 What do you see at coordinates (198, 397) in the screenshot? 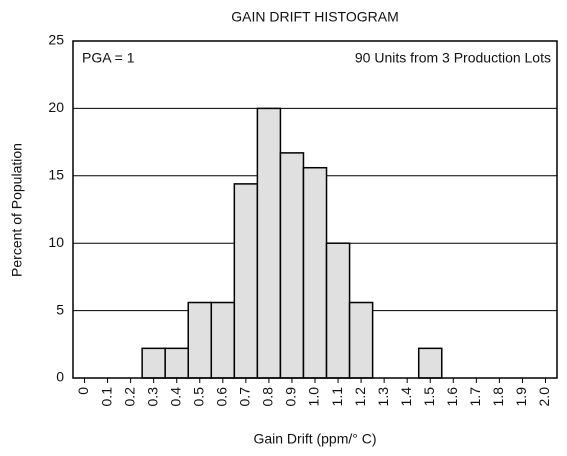
I see `x-tick-label: 0.5` at bounding box center [198, 397].